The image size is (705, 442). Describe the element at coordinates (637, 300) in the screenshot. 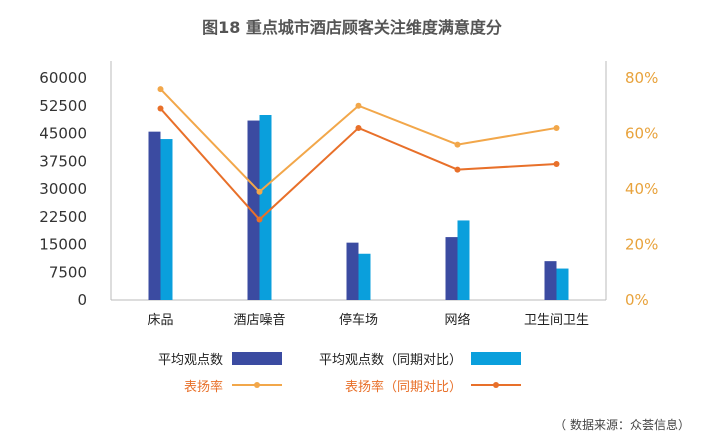

I see `right-tick-label: 0%` at that location.